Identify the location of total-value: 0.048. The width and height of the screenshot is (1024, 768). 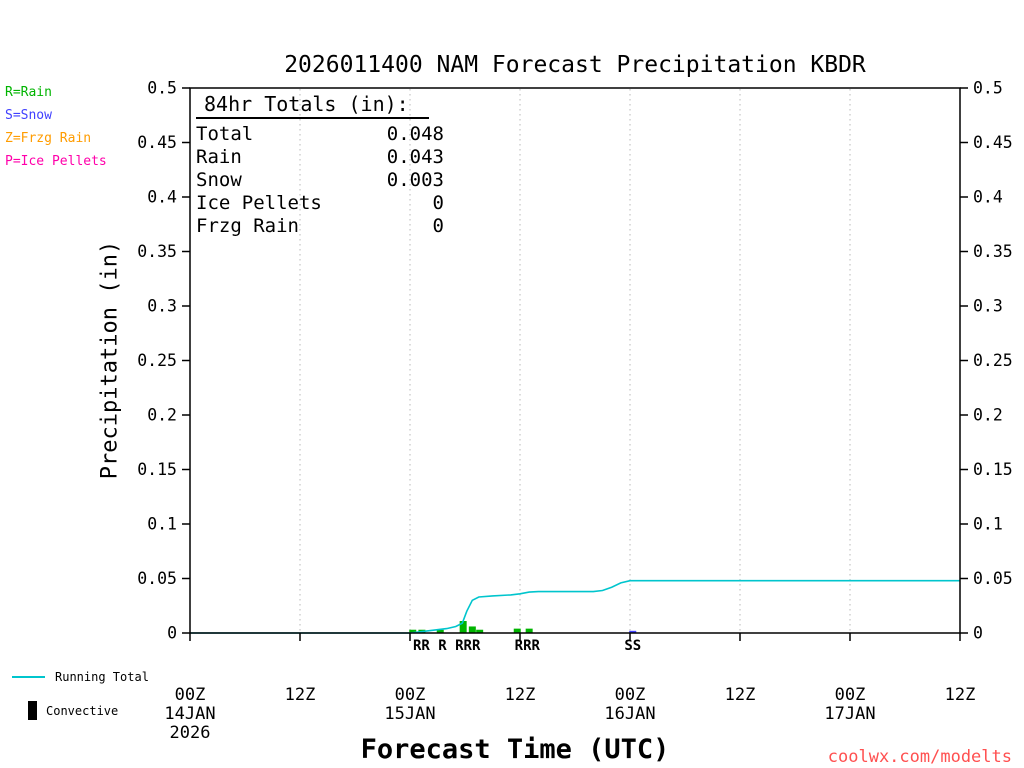
(415, 134).